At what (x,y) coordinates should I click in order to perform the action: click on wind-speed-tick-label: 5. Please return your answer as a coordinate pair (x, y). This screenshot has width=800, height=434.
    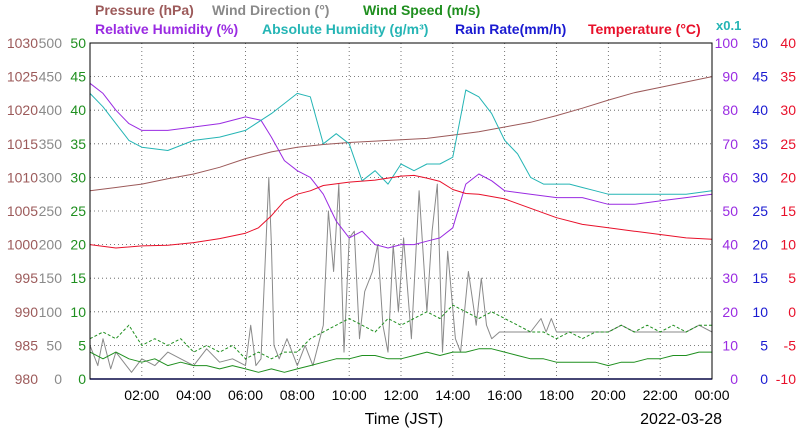
    Looking at the image, I should click on (82, 345).